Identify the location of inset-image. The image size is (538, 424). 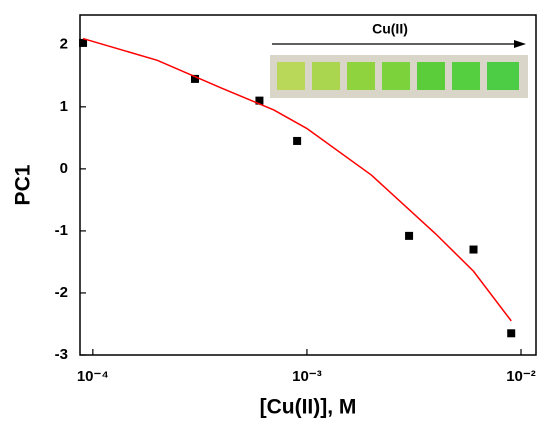
(399, 76).